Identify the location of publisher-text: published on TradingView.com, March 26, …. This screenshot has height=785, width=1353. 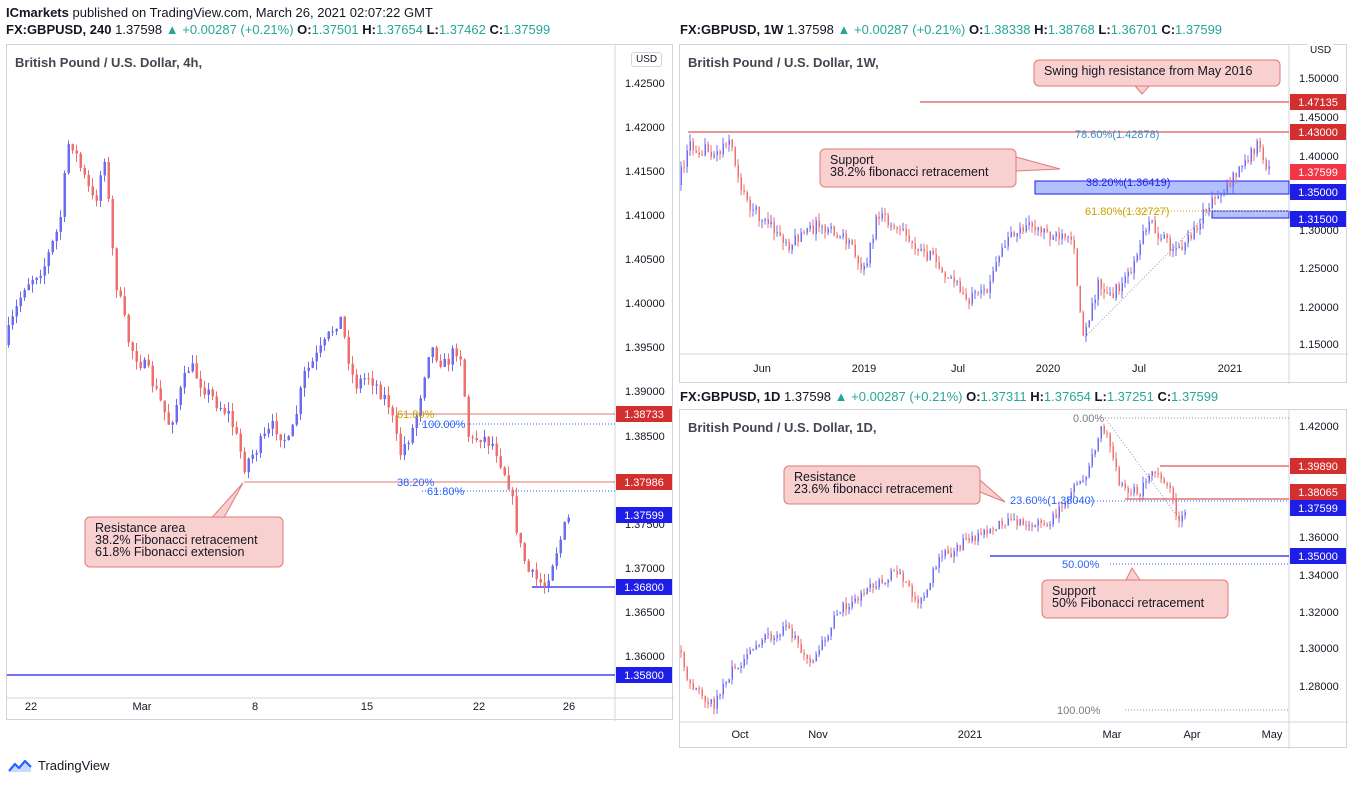
(250, 12).